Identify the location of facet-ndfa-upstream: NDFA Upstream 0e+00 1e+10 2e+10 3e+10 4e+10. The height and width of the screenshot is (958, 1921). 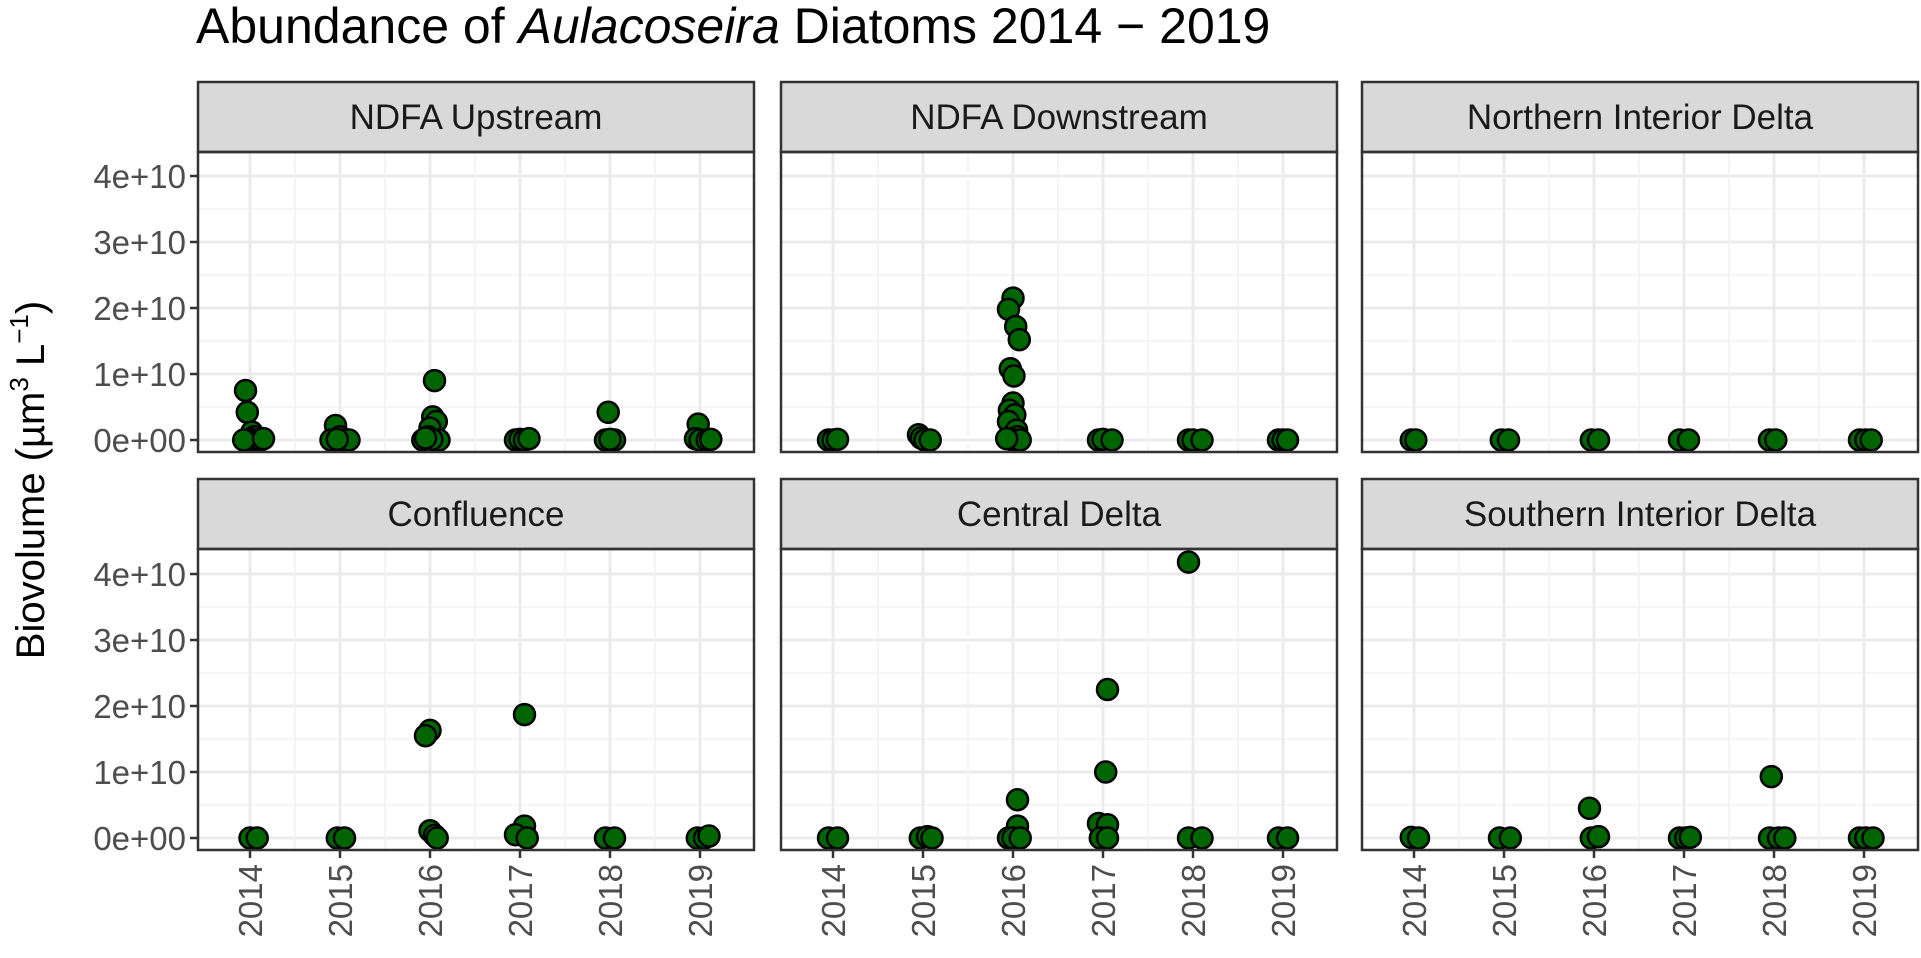
(424, 269).